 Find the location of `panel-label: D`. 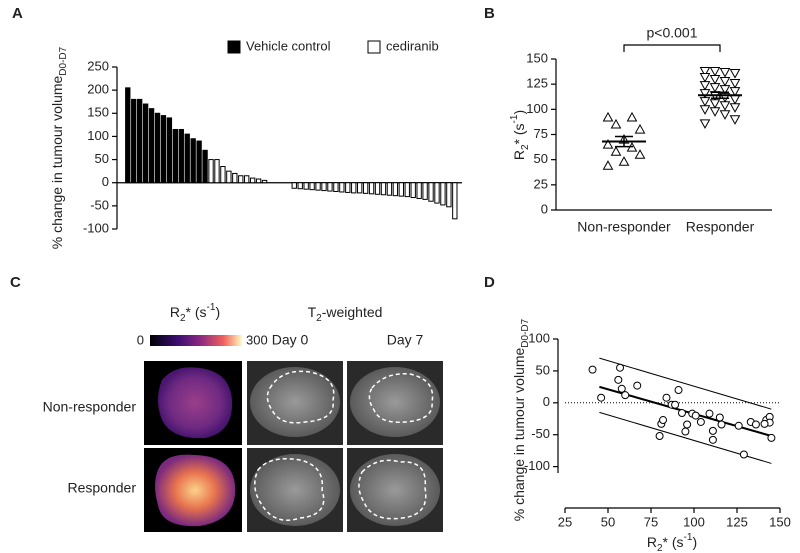

panel-label: D is located at coordinates (489, 282).